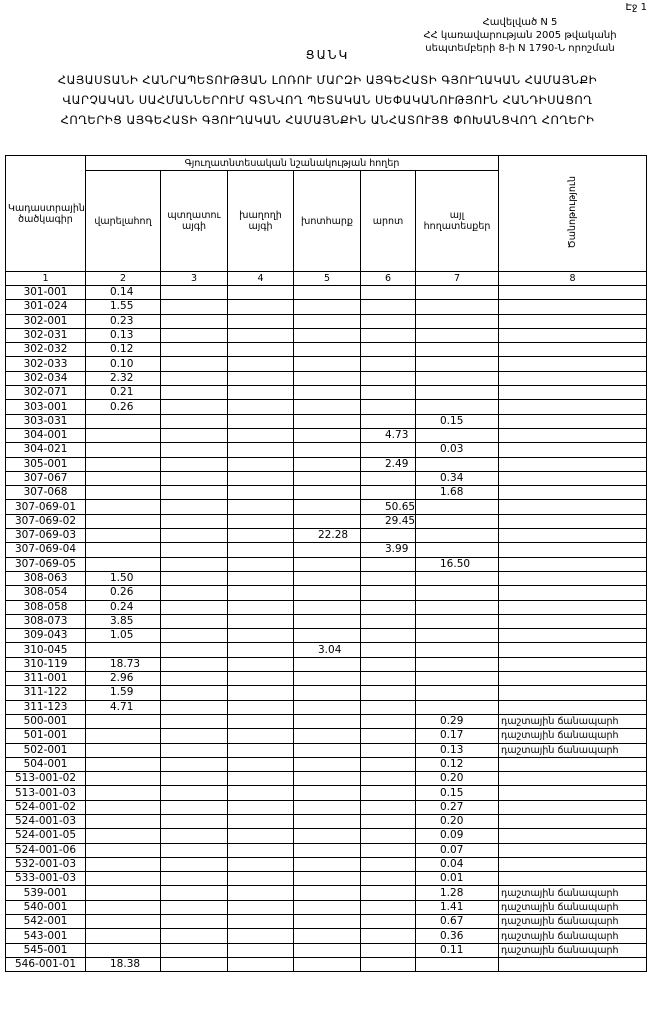 The width and height of the screenshot is (655, 1014). I want to click on annex-line: ՀՀ կառավարության 2005 թվականի, so click(520, 35).